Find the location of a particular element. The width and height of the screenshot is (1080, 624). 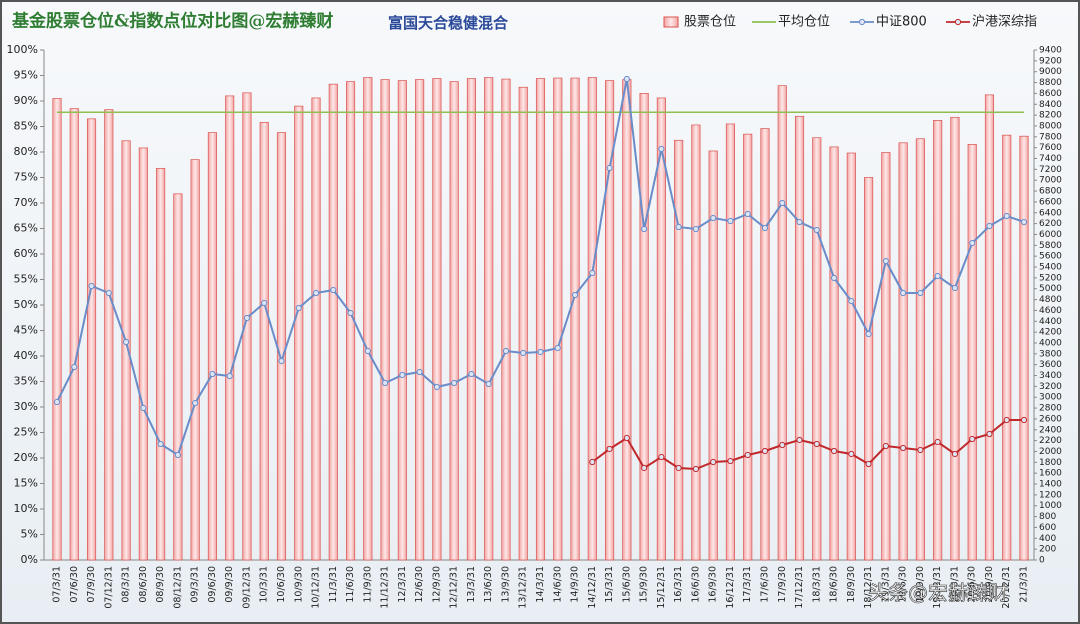

x-tick-label: 10/12/31 is located at coordinates (316, 587).